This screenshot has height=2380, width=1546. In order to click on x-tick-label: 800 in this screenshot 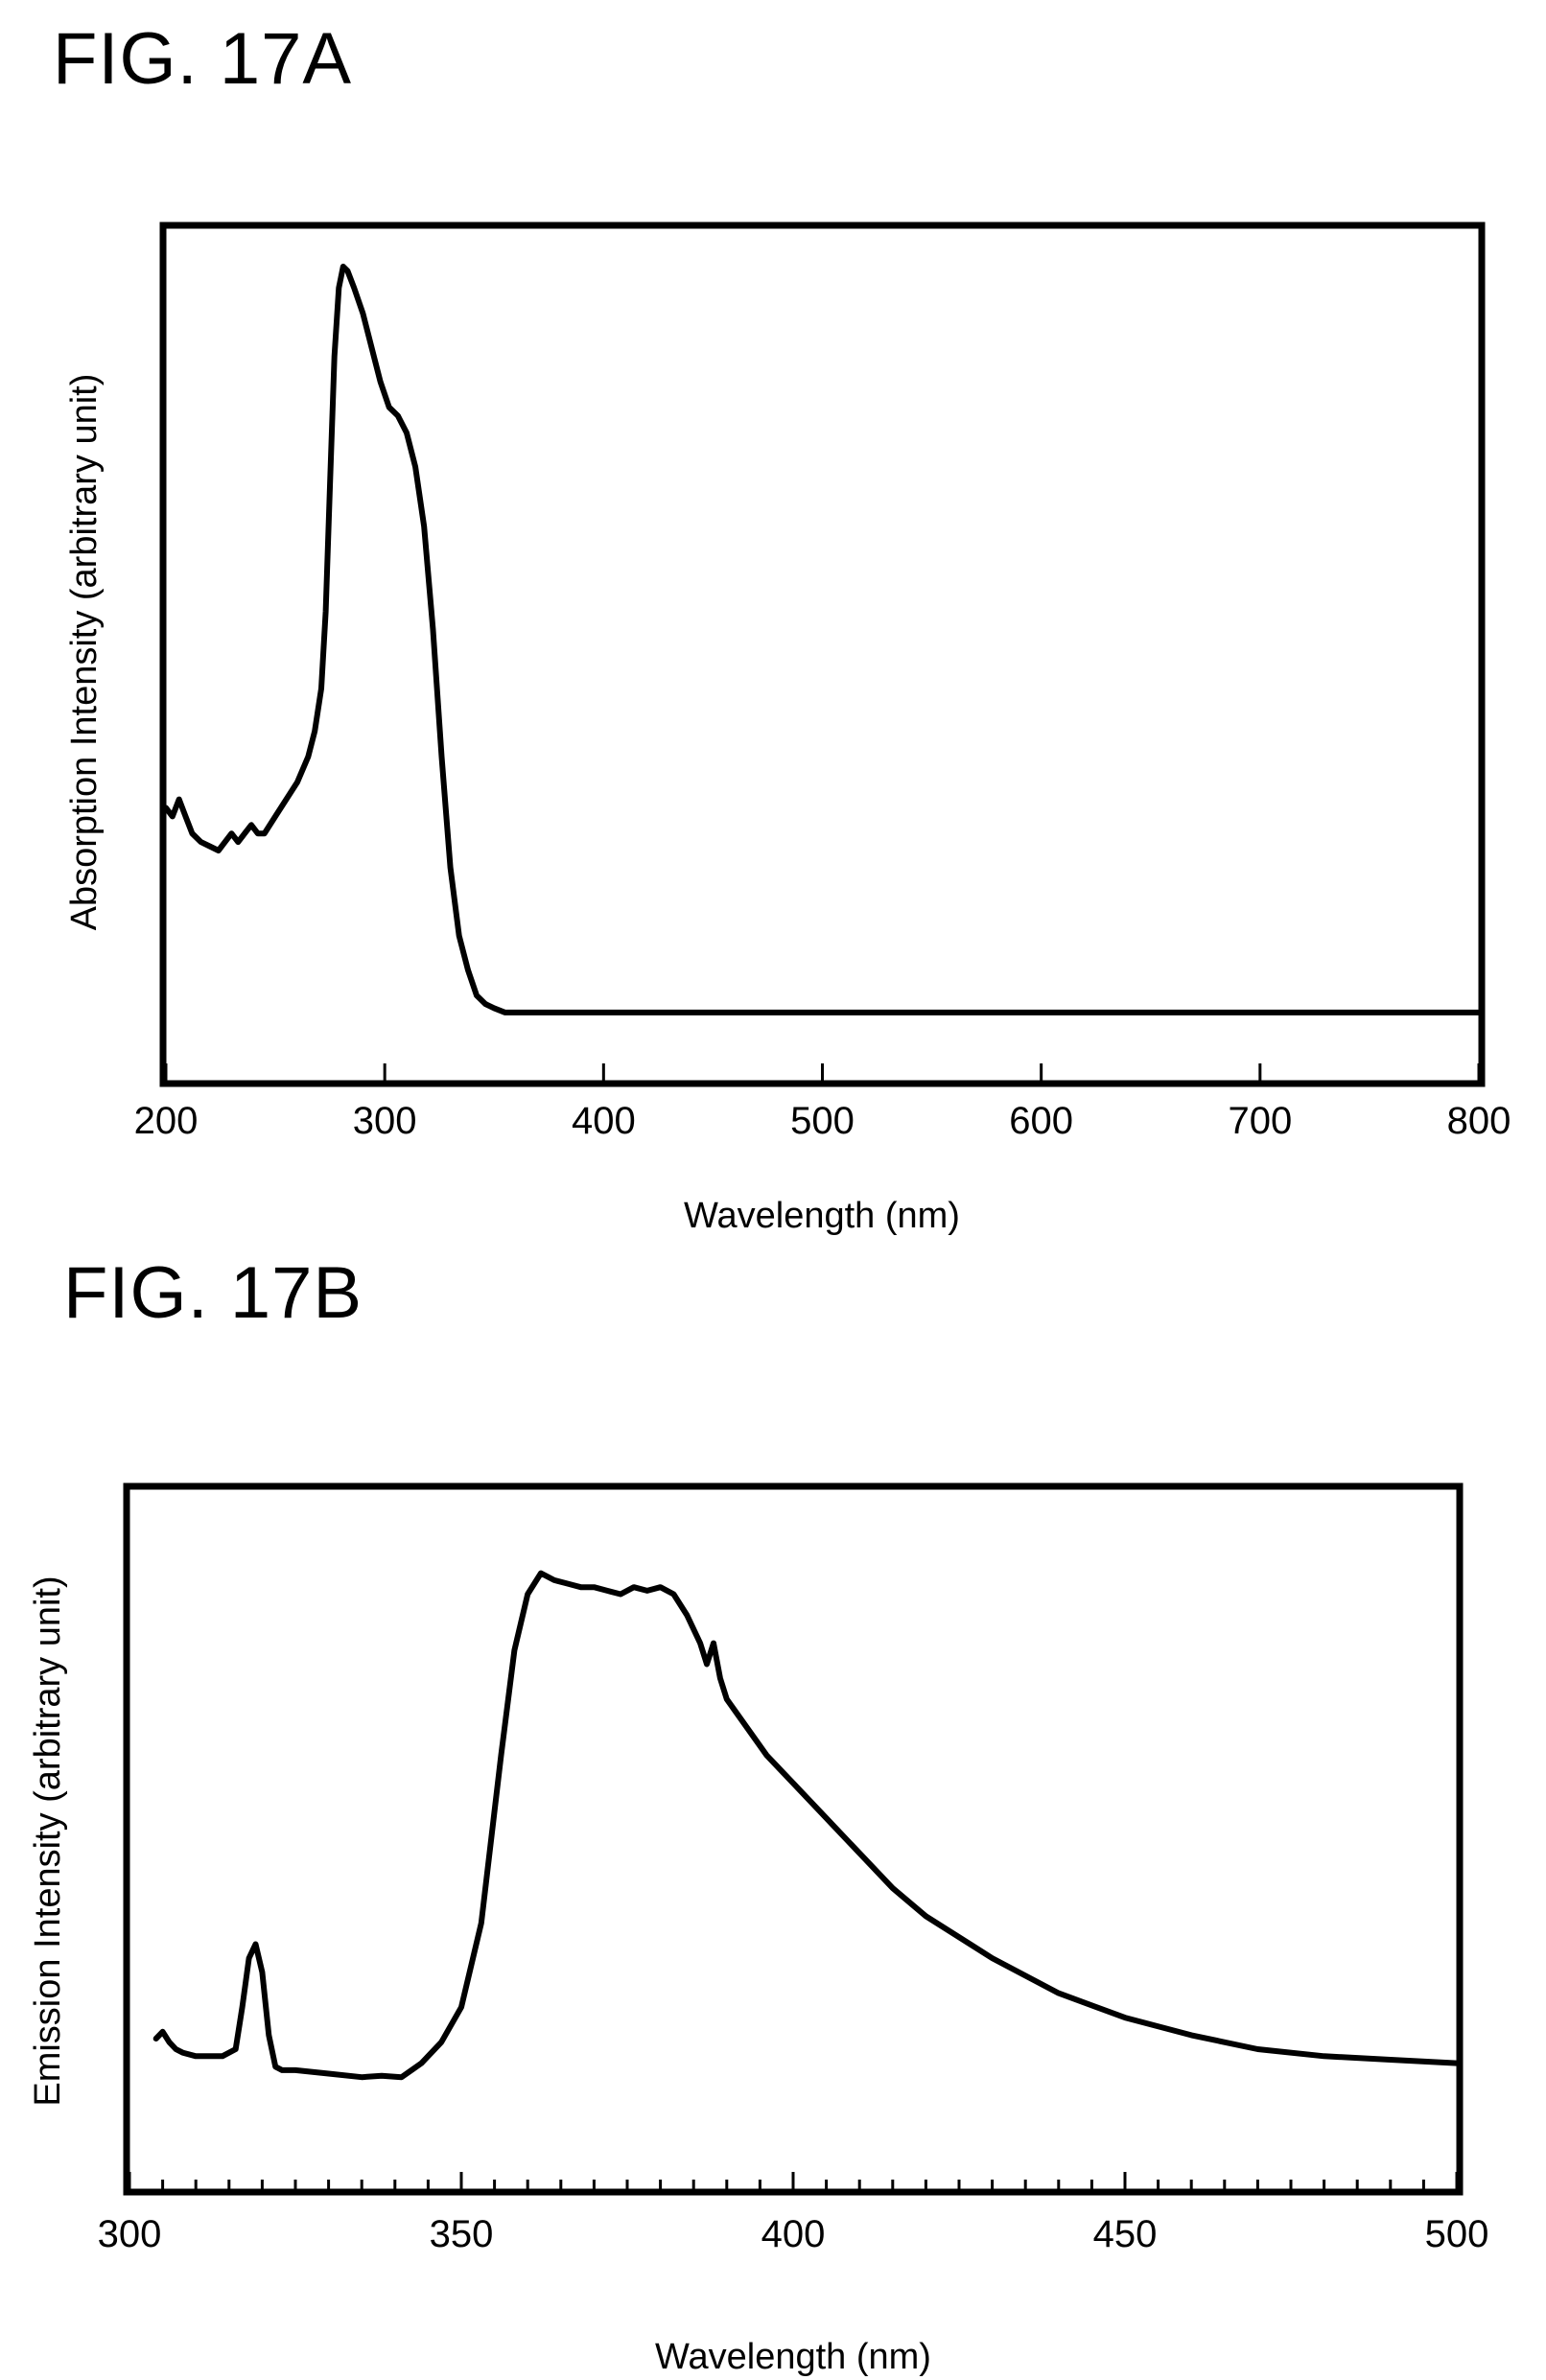, I will do `click(1479, 1121)`.